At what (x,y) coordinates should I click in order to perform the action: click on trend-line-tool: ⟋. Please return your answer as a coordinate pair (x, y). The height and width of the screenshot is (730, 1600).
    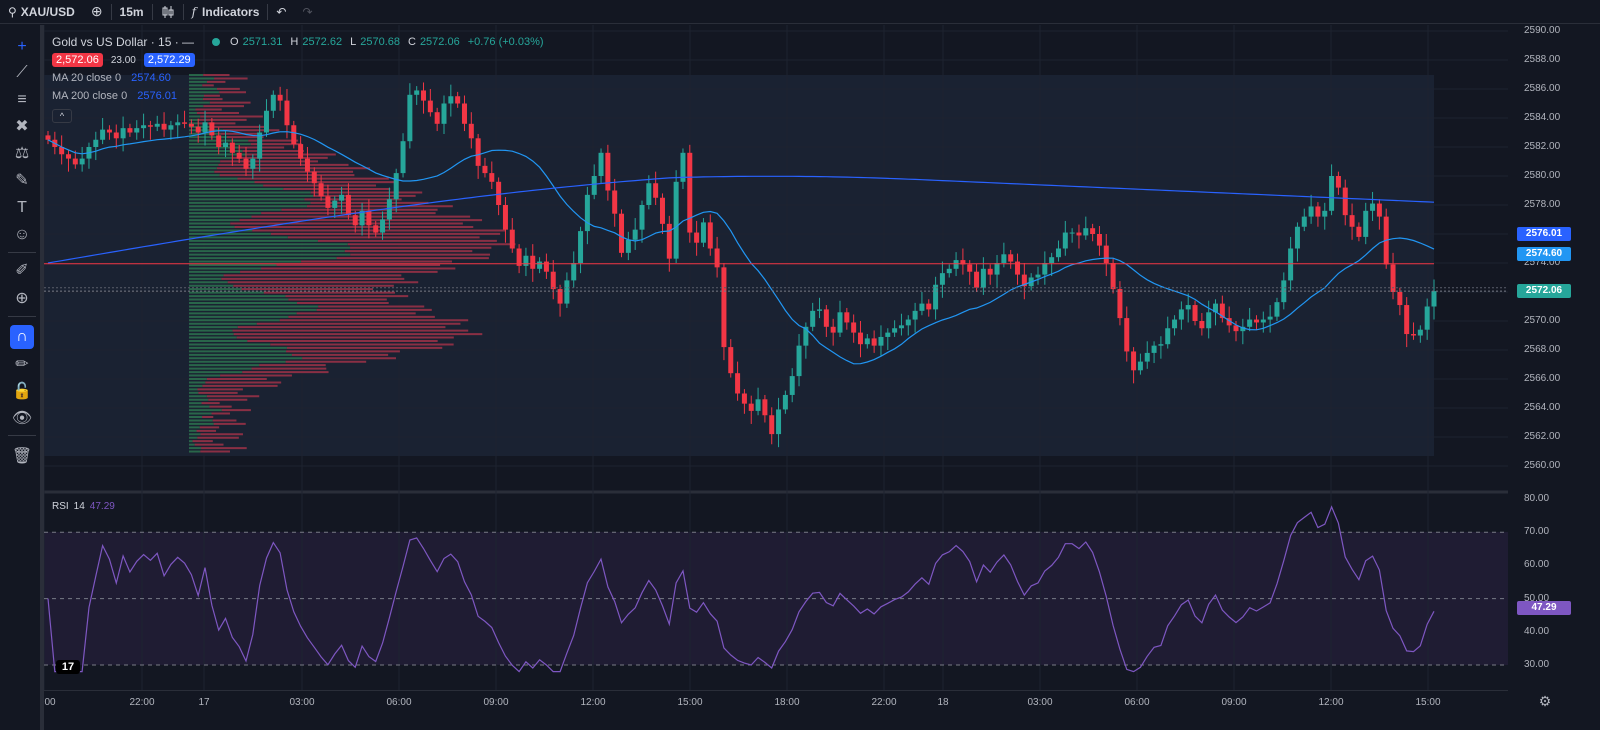
    Looking at the image, I should click on (22, 73).